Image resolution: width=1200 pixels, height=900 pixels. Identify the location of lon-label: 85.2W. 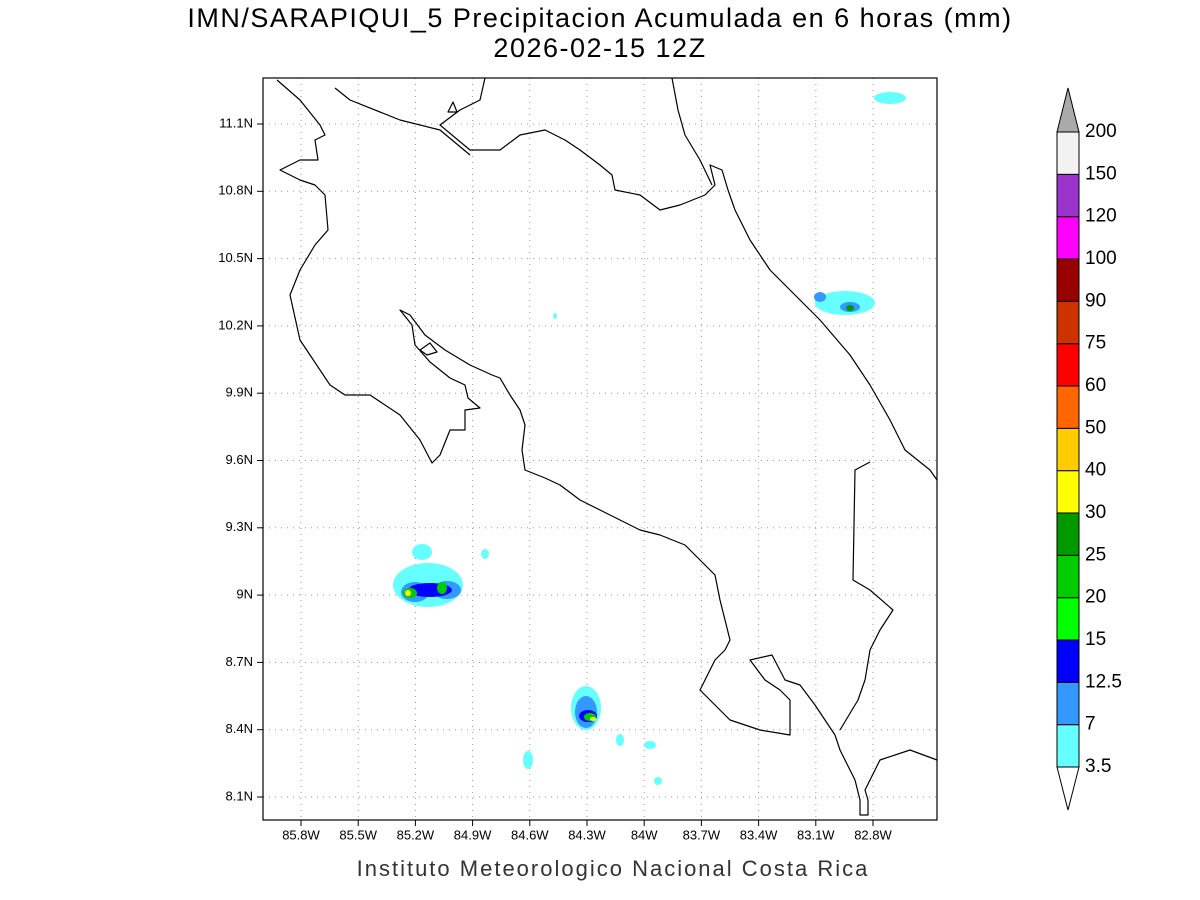
(416, 834).